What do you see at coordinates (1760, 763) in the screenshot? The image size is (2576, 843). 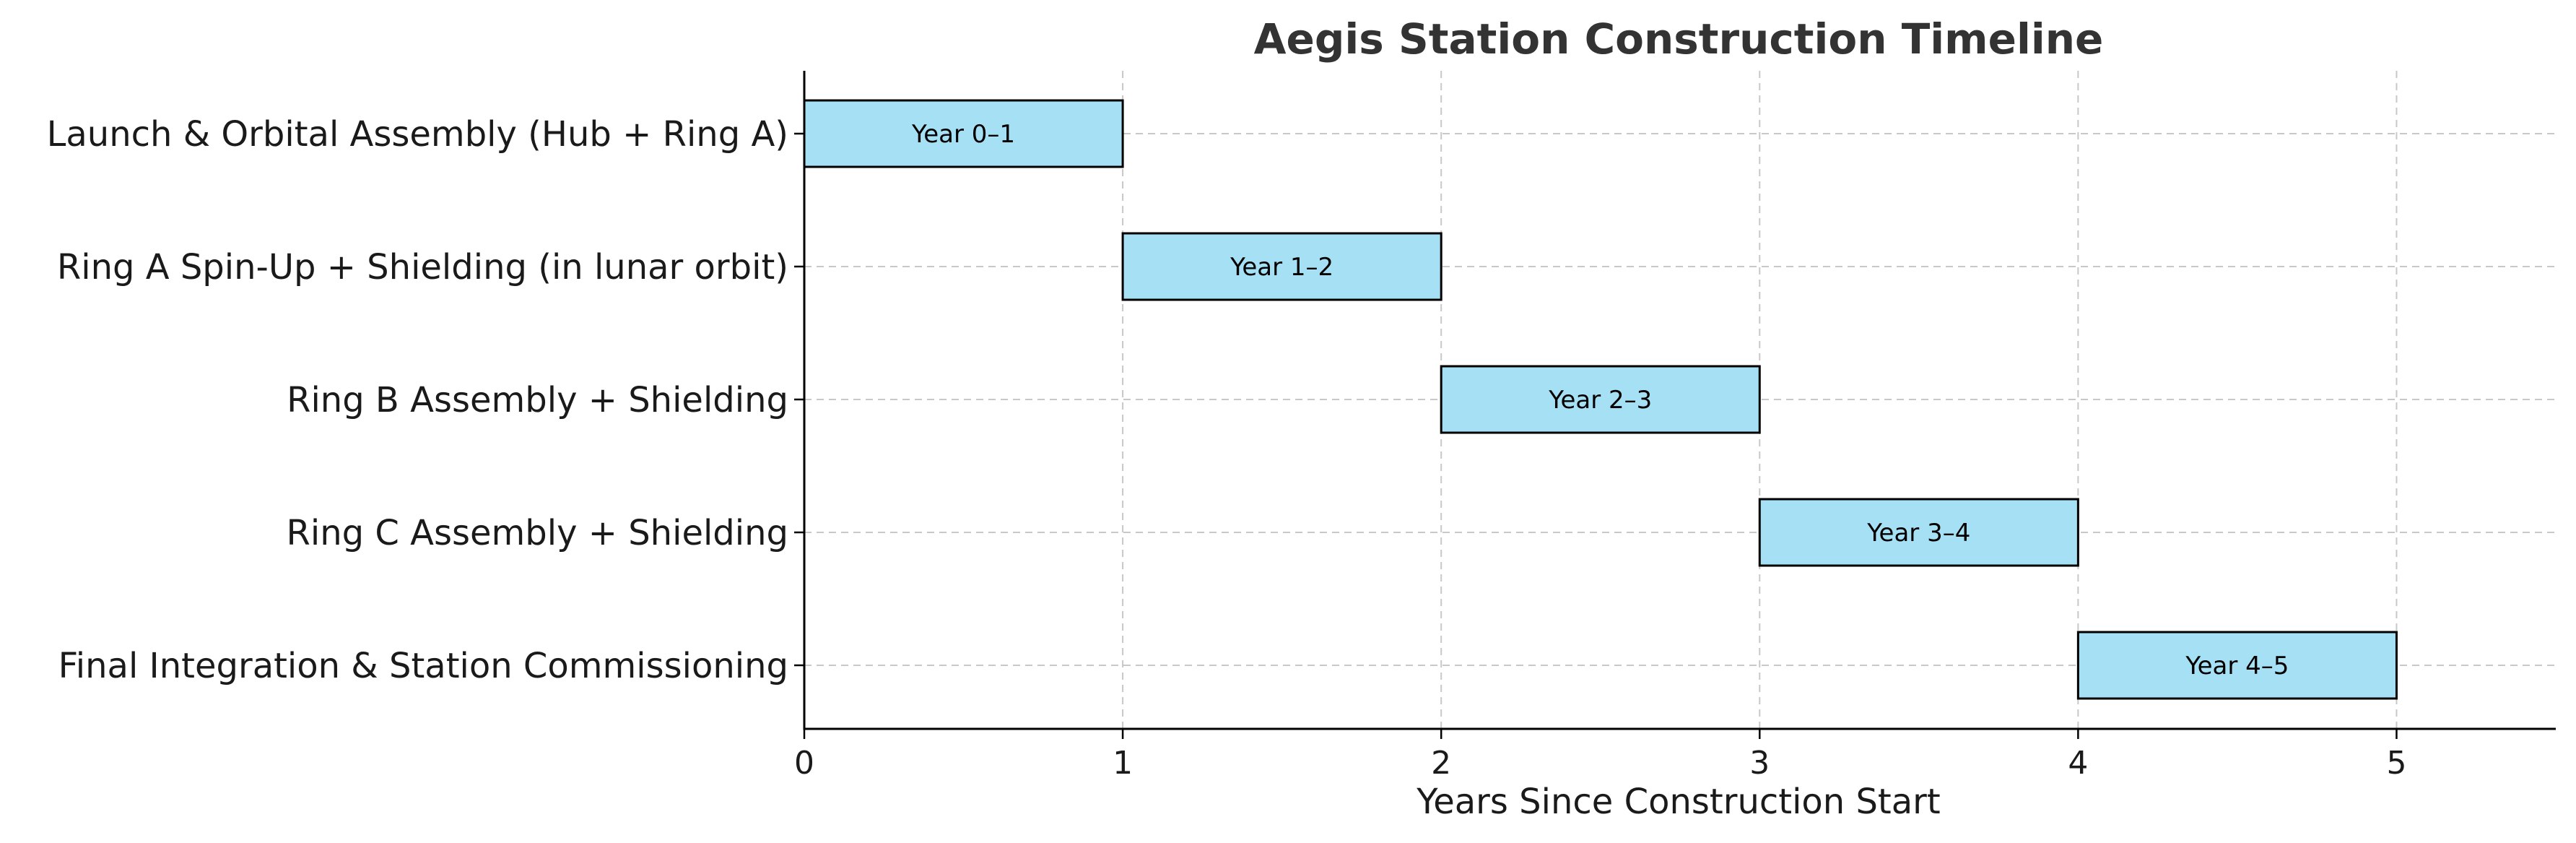 I see `x-tick-label: 3` at bounding box center [1760, 763].